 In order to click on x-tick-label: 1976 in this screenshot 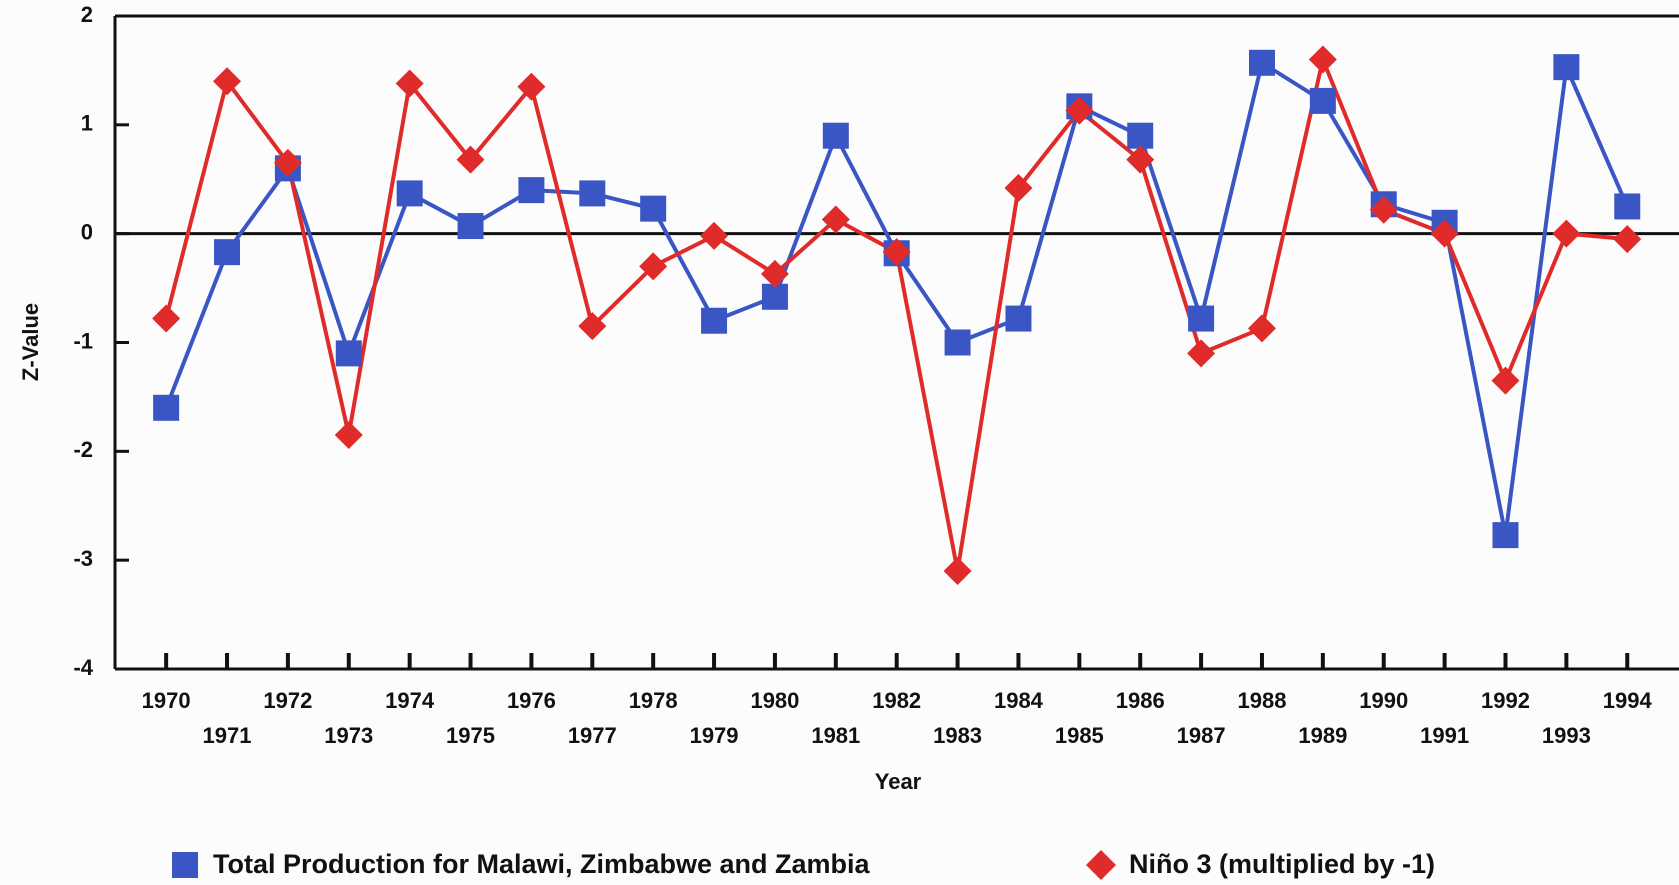, I will do `click(531, 700)`.